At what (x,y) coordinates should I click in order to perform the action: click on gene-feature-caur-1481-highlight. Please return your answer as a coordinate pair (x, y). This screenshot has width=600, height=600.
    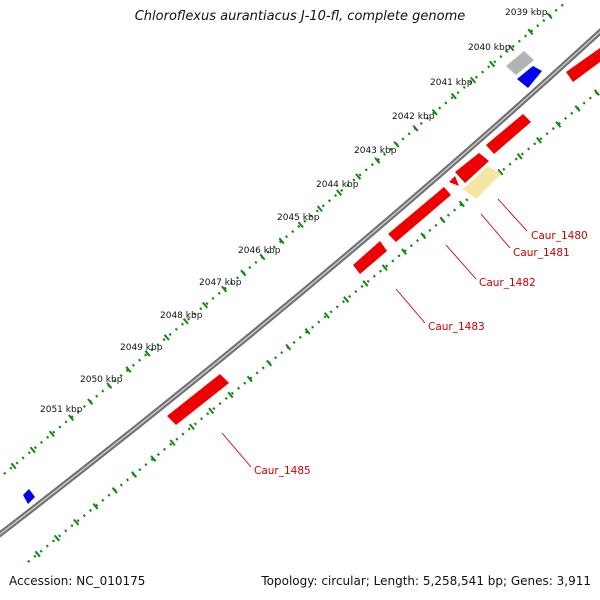
    Looking at the image, I should click on (482, 182).